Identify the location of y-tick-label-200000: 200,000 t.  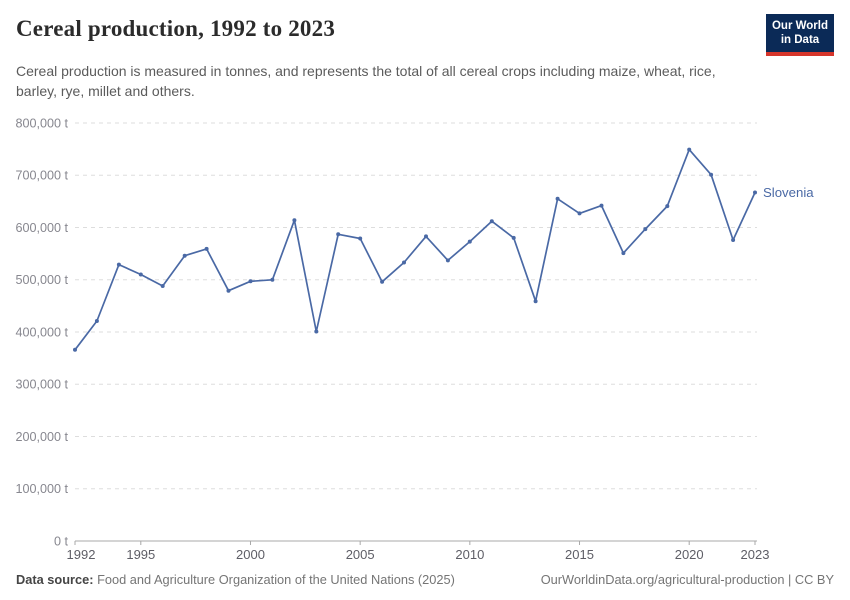
(41, 436).